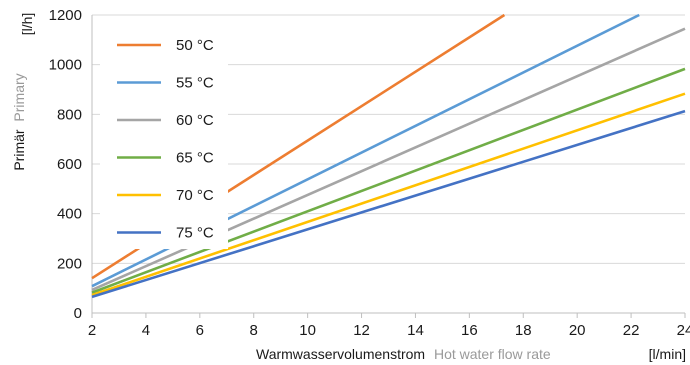  What do you see at coordinates (195, 158) in the screenshot?
I see `legend-label: 65 °C` at bounding box center [195, 158].